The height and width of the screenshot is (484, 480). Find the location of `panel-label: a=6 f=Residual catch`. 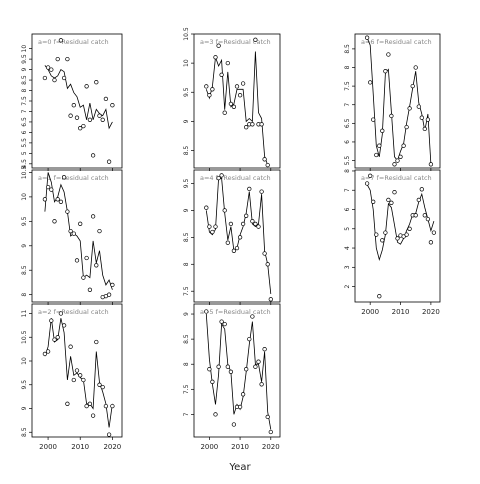

panel-label: a=6 f=Residual catch is located at coordinates (396, 42).